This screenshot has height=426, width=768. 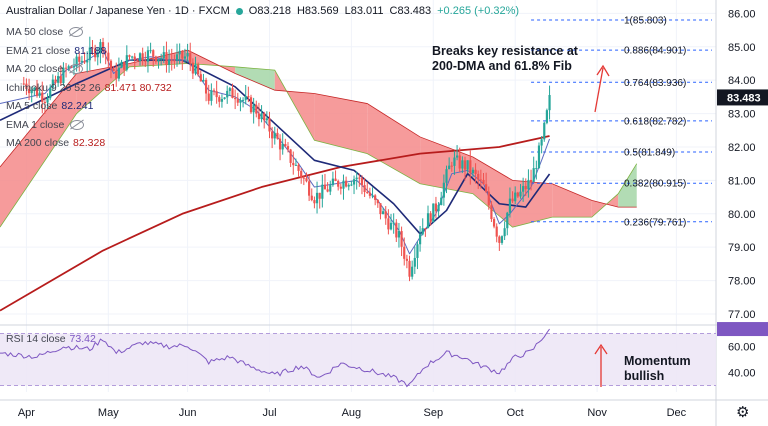 What do you see at coordinates (657, 361) in the screenshot?
I see `momentum-annotation-line1: Momentum` at bounding box center [657, 361].